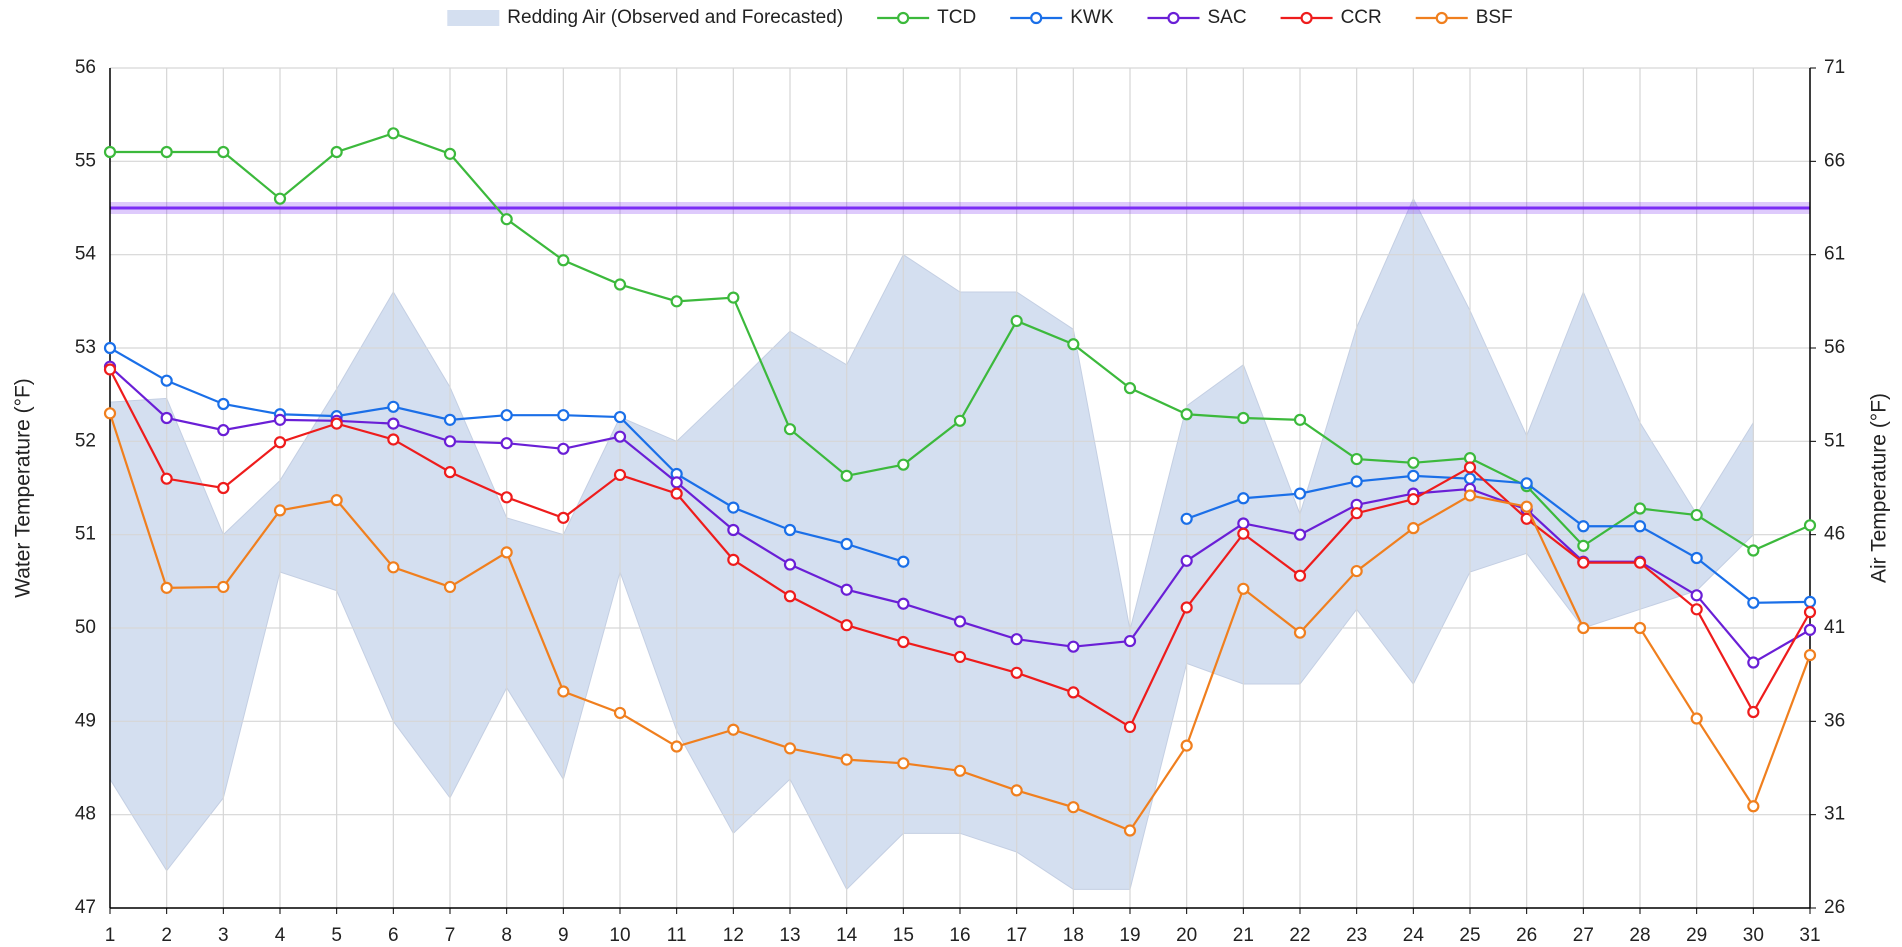 Image resolution: width=1902 pixels, height=947 pixels. I want to click on x-tick-label: 13, so click(789, 935).